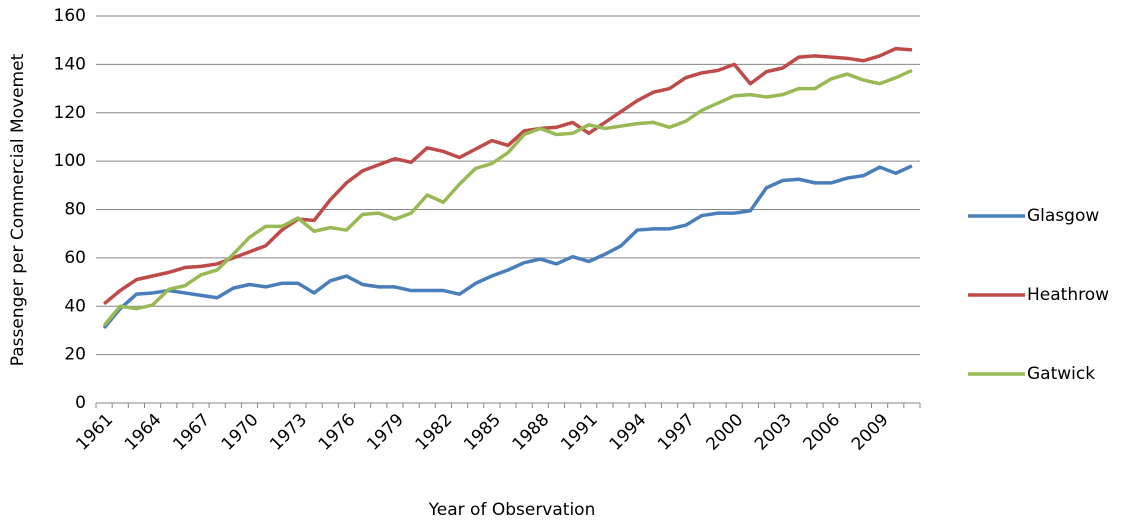  What do you see at coordinates (18, 209) in the screenshot?
I see `y-axis-title: Passenger per Commercial Movemet` at bounding box center [18, 209].